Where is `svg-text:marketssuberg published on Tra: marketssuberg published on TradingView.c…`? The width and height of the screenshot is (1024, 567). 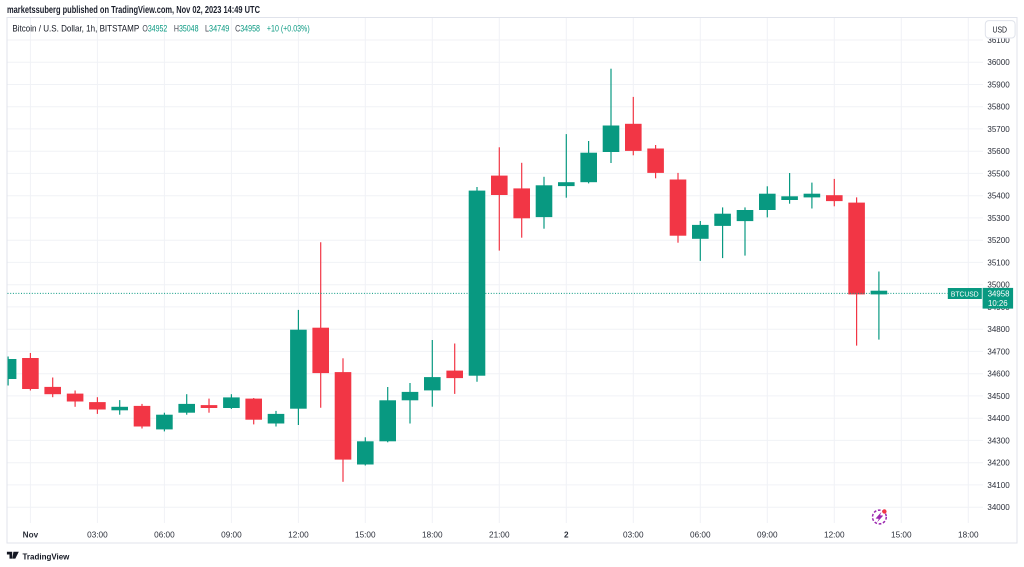
svg-text:marketssuberg published on Tra: marketssuberg published on TradingView.c… is located at coordinates (133, 10).